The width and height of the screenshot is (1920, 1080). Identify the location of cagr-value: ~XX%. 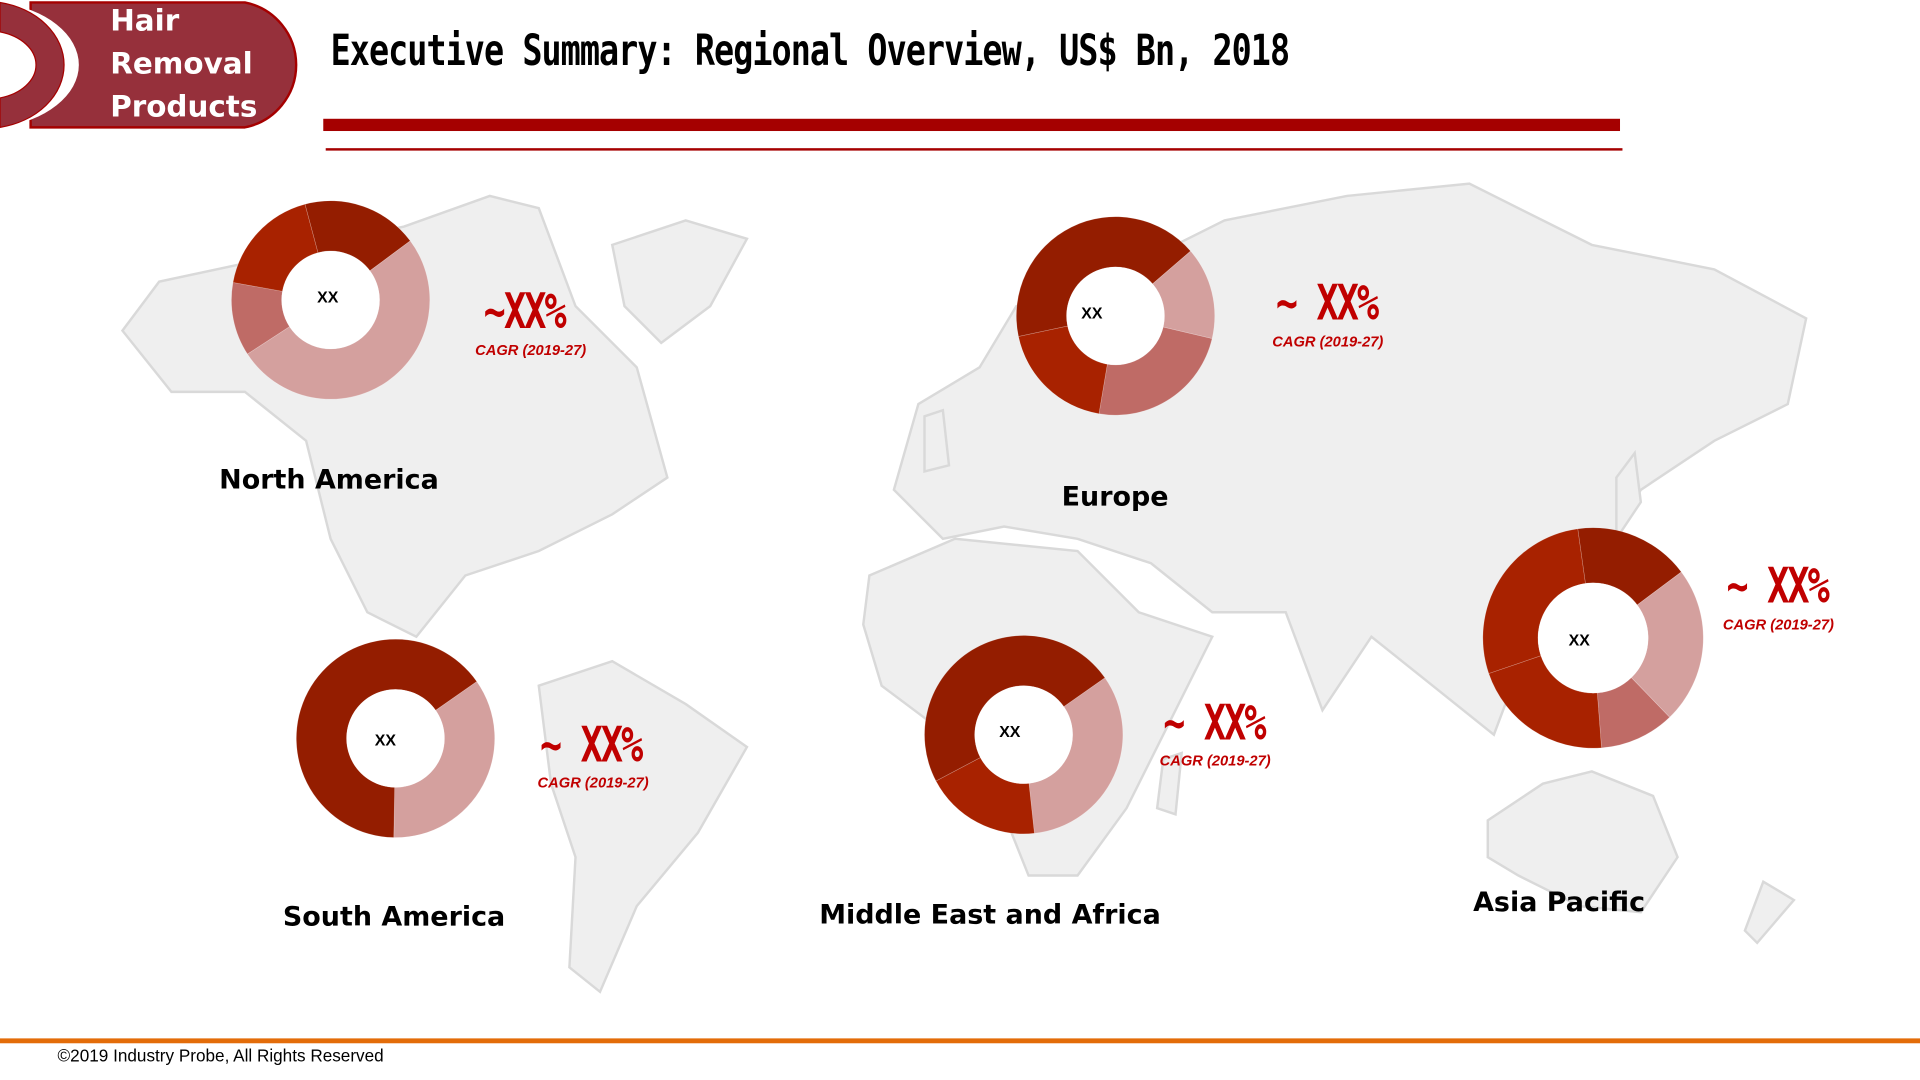
(525, 312).